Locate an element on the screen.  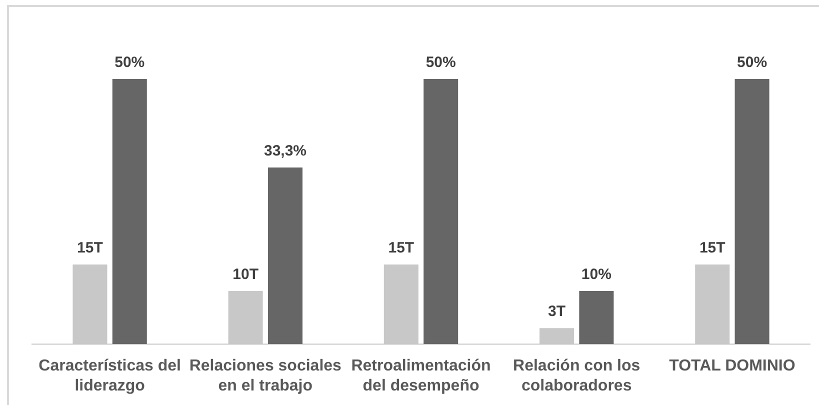
data-label: 33,3% is located at coordinates (285, 151).